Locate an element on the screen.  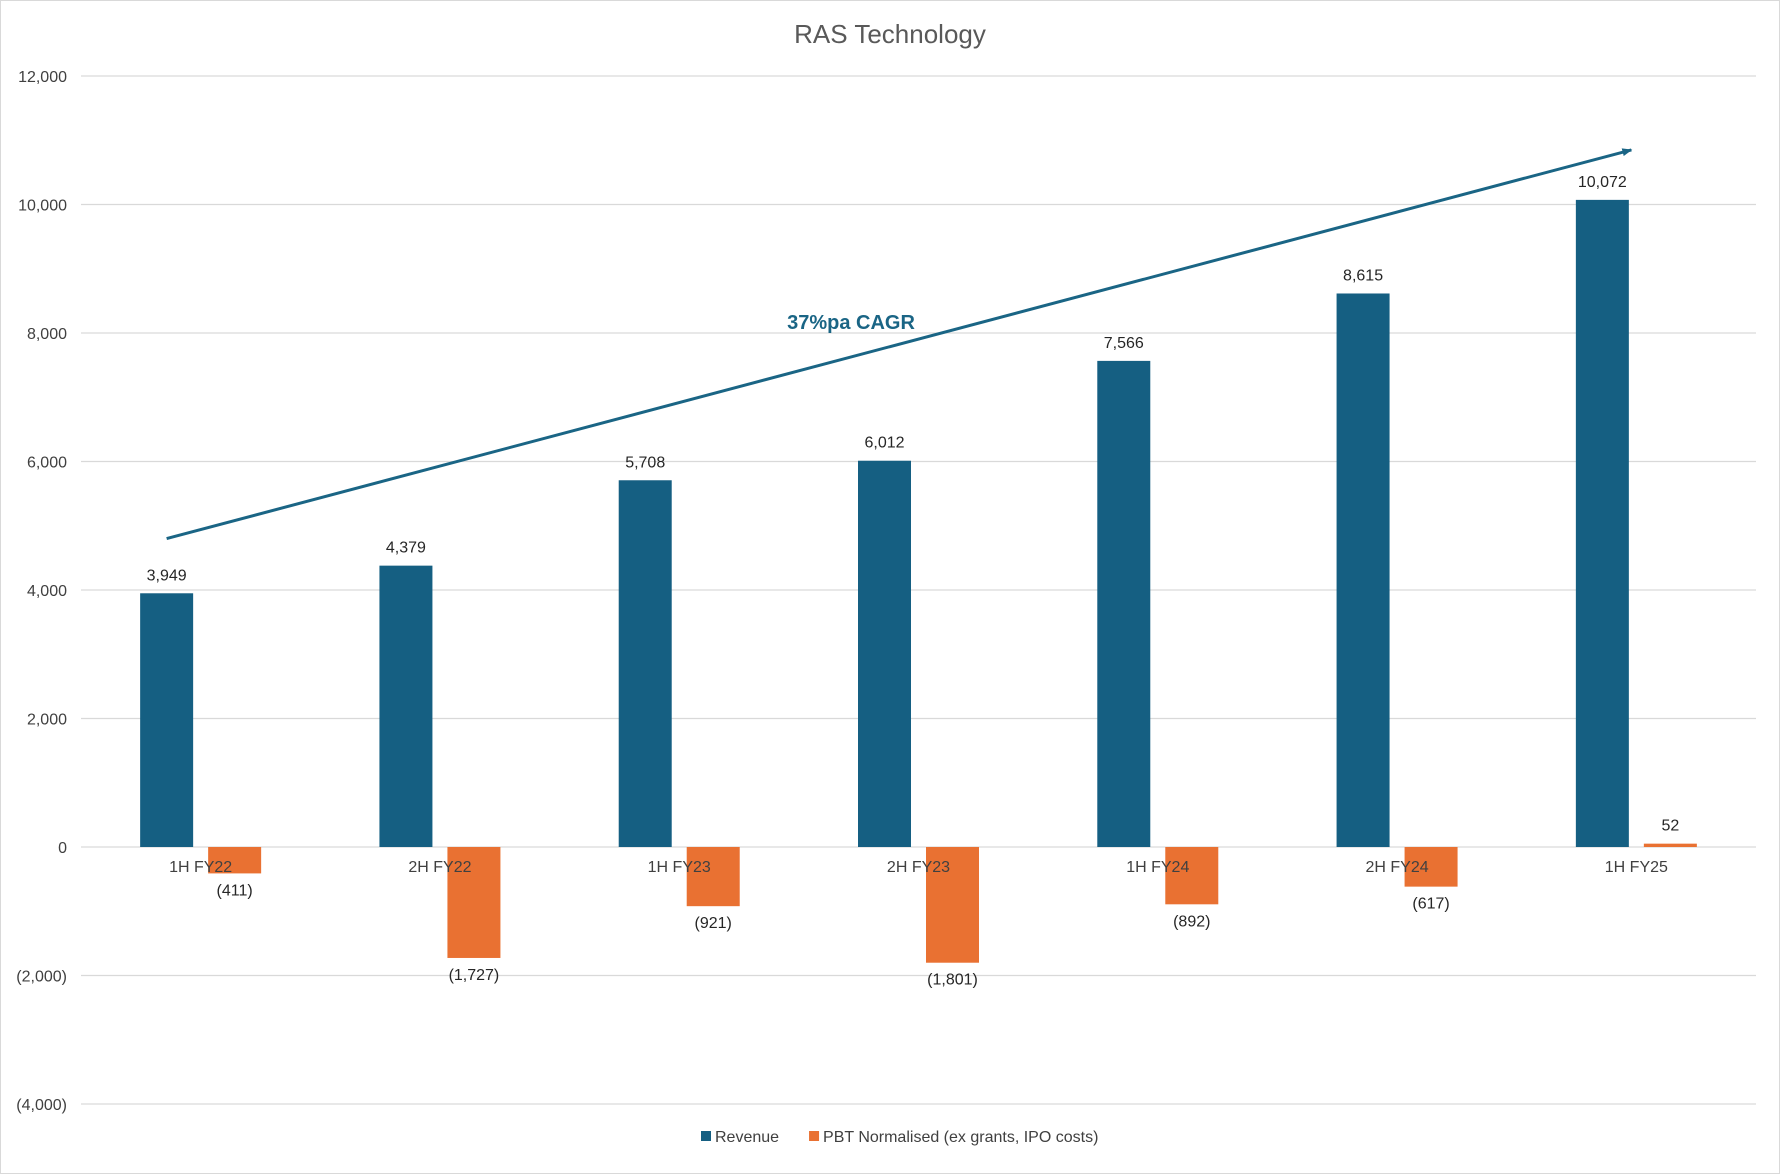
x-category-label: 1H FY24 is located at coordinates (1157, 867).